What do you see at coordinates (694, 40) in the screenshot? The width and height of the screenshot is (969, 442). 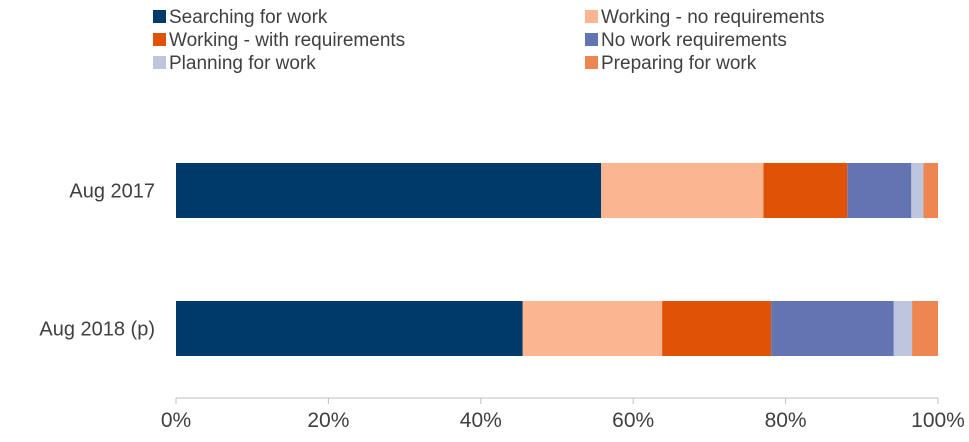 I see `legend-label-no-work-requirements: No work requirements` at bounding box center [694, 40].